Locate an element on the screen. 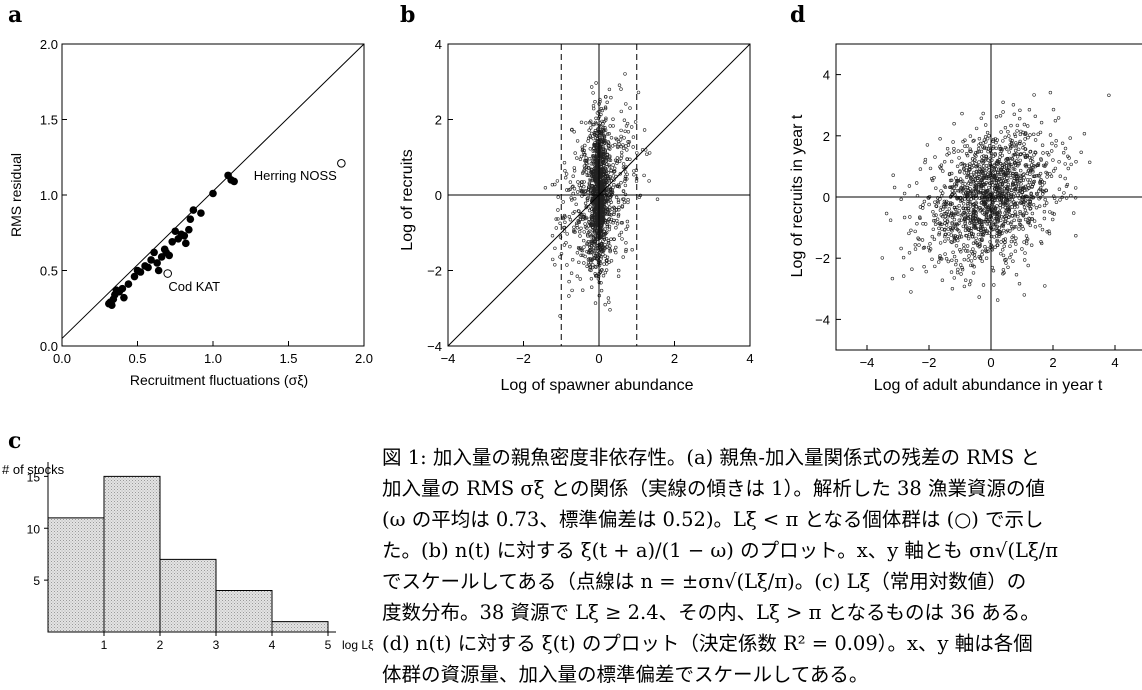  panel-a-x-tick-label: 0.0 is located at coordinates (62, 358).